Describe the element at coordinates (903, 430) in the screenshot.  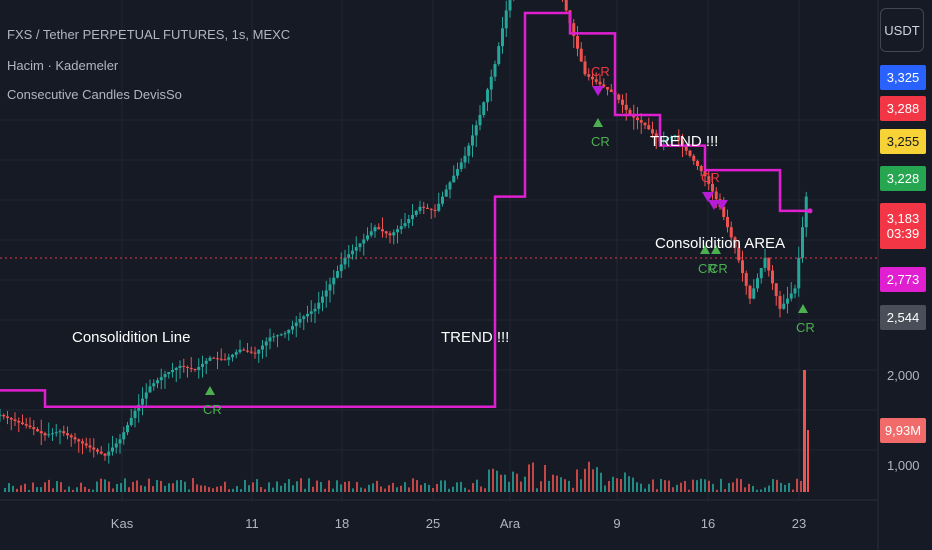
I see `volume-tag: 9,93M` at that location.